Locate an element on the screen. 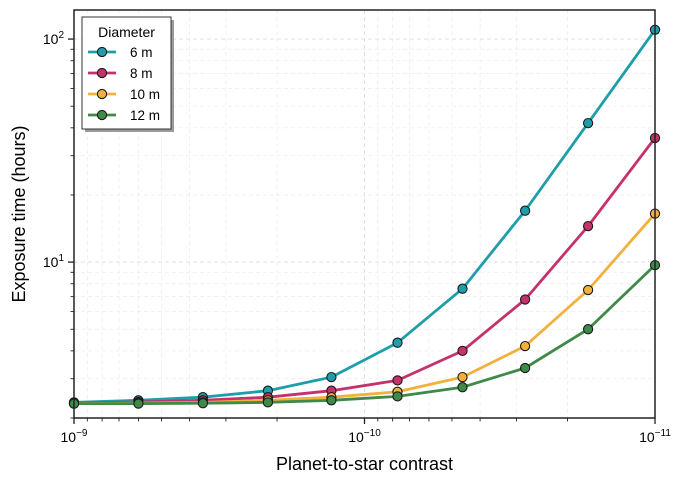  legend: Diameter 6 m 8 m 10 m 12 m is located at coordinates (127, 74).